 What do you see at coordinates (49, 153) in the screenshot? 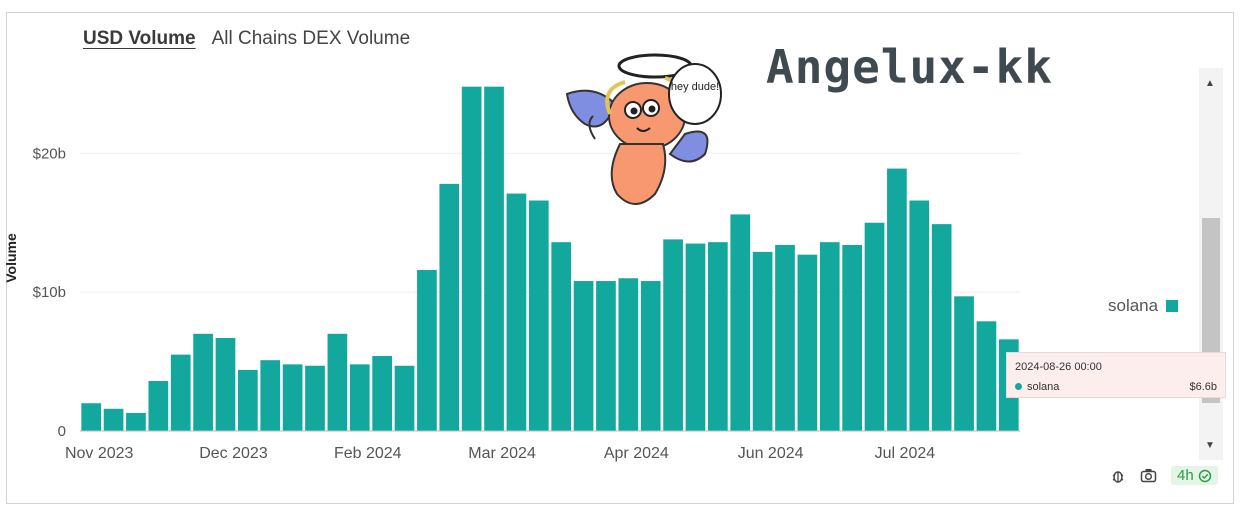
I see `y-tick-label: $20b` at bounding box center [49, 153].